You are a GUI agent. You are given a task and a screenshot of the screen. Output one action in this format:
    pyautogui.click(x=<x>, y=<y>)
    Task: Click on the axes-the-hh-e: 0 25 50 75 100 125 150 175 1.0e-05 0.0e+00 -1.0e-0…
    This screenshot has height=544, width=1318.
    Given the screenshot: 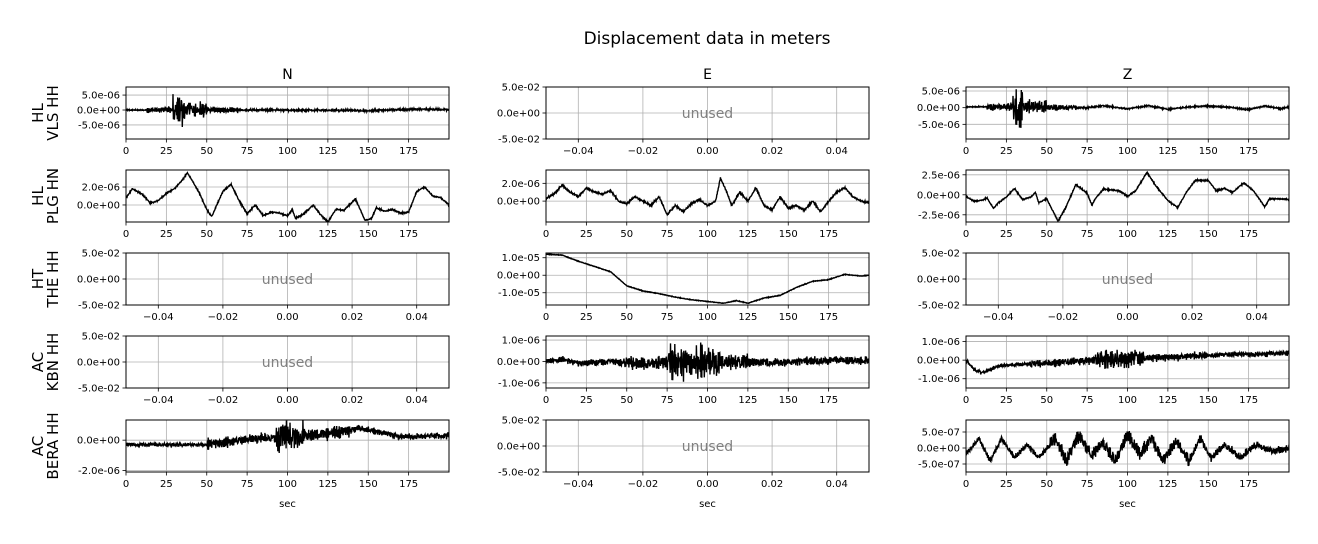 What is the action you would take?
    pyautogui.click(x=683, y=287)
    